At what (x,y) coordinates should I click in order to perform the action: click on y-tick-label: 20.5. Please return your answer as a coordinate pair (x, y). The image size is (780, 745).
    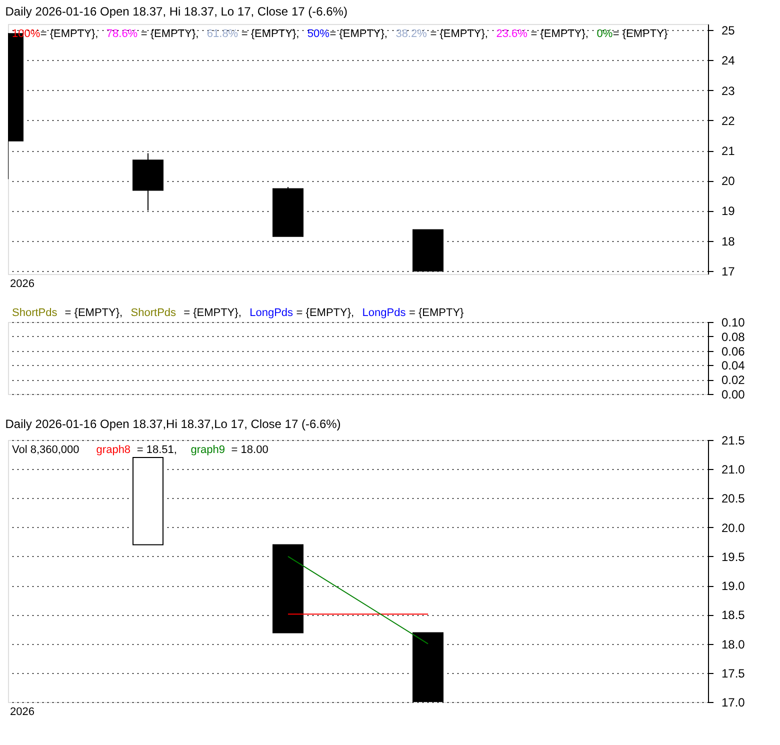
    Looking at the image, I should click on (734, 499).